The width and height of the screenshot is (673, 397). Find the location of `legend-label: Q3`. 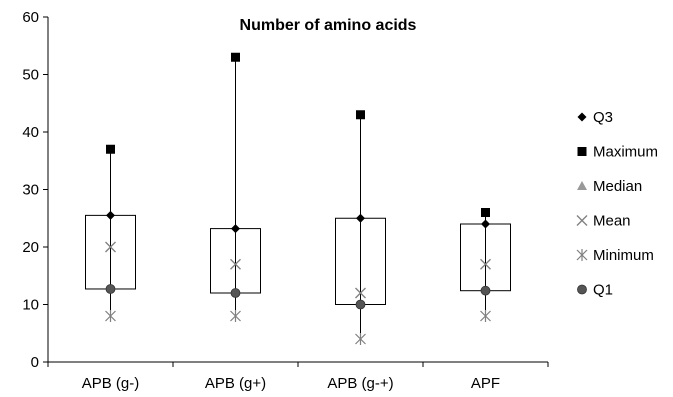

legend-label: Q3 is located at coordinates (603, 117).